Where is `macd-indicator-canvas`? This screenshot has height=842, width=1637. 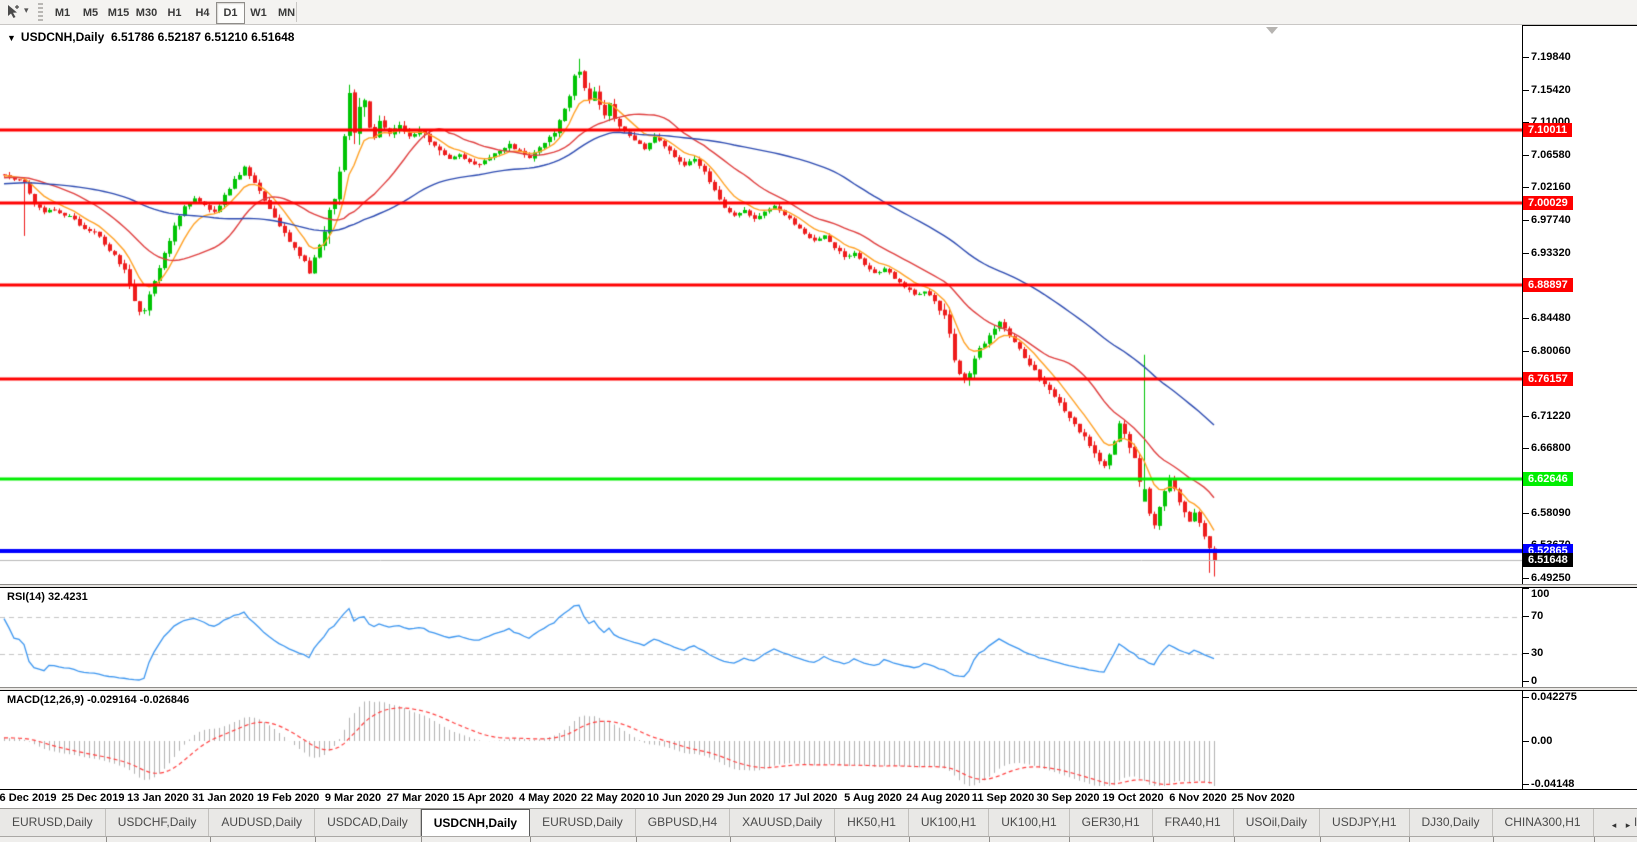 macd-indicator-canvas is located at coordinates (761, 740).